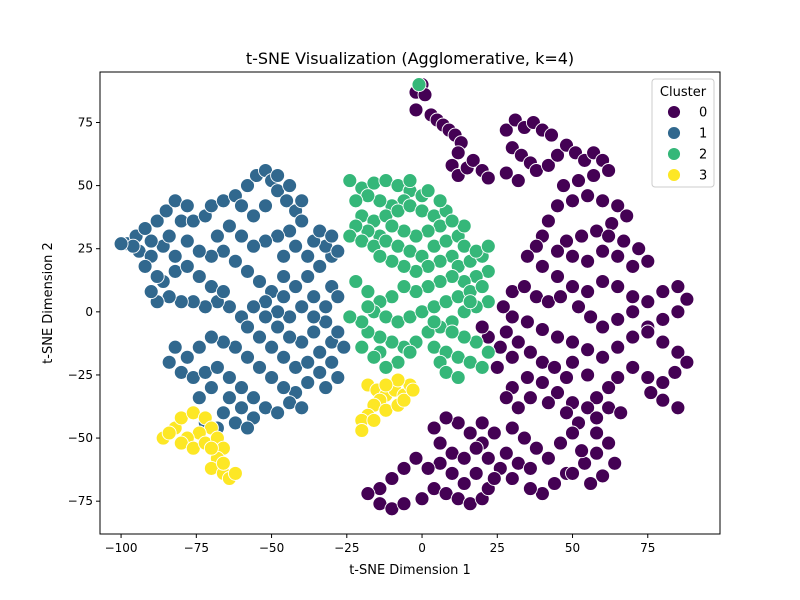 Image resolution: width=800 pixels, height=600 pixels. What do you see at coordinates (196, 548) in the screenshot?
I see `x-tick-label: −75` at bounding box center [196, 548].